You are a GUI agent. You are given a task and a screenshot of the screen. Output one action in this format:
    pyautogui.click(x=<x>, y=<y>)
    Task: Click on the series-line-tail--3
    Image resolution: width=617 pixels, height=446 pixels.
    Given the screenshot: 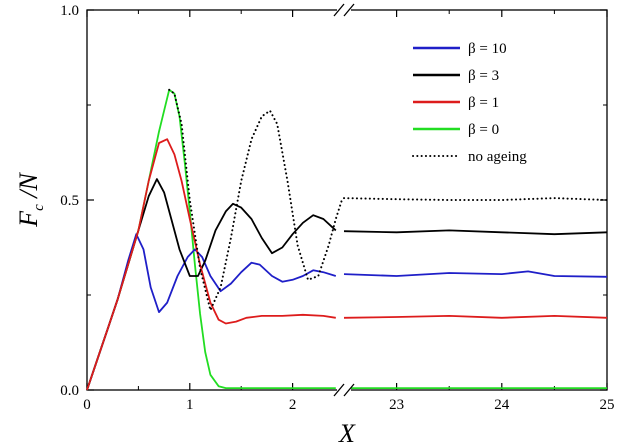 What is the action you would take?
    pyautogui.click(x=475, y=232)
    